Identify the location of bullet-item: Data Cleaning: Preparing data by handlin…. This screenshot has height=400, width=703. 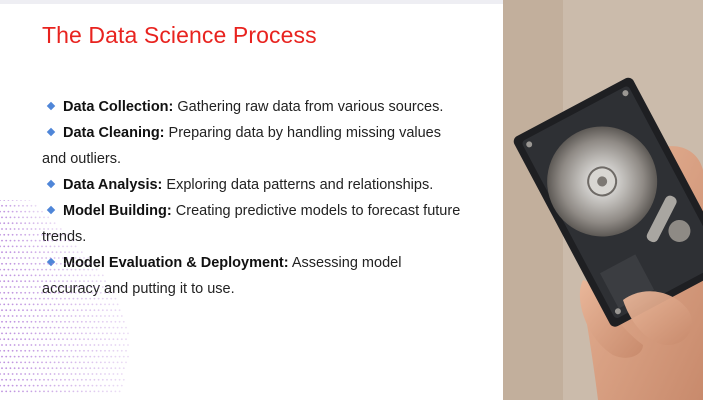
(252, 146).